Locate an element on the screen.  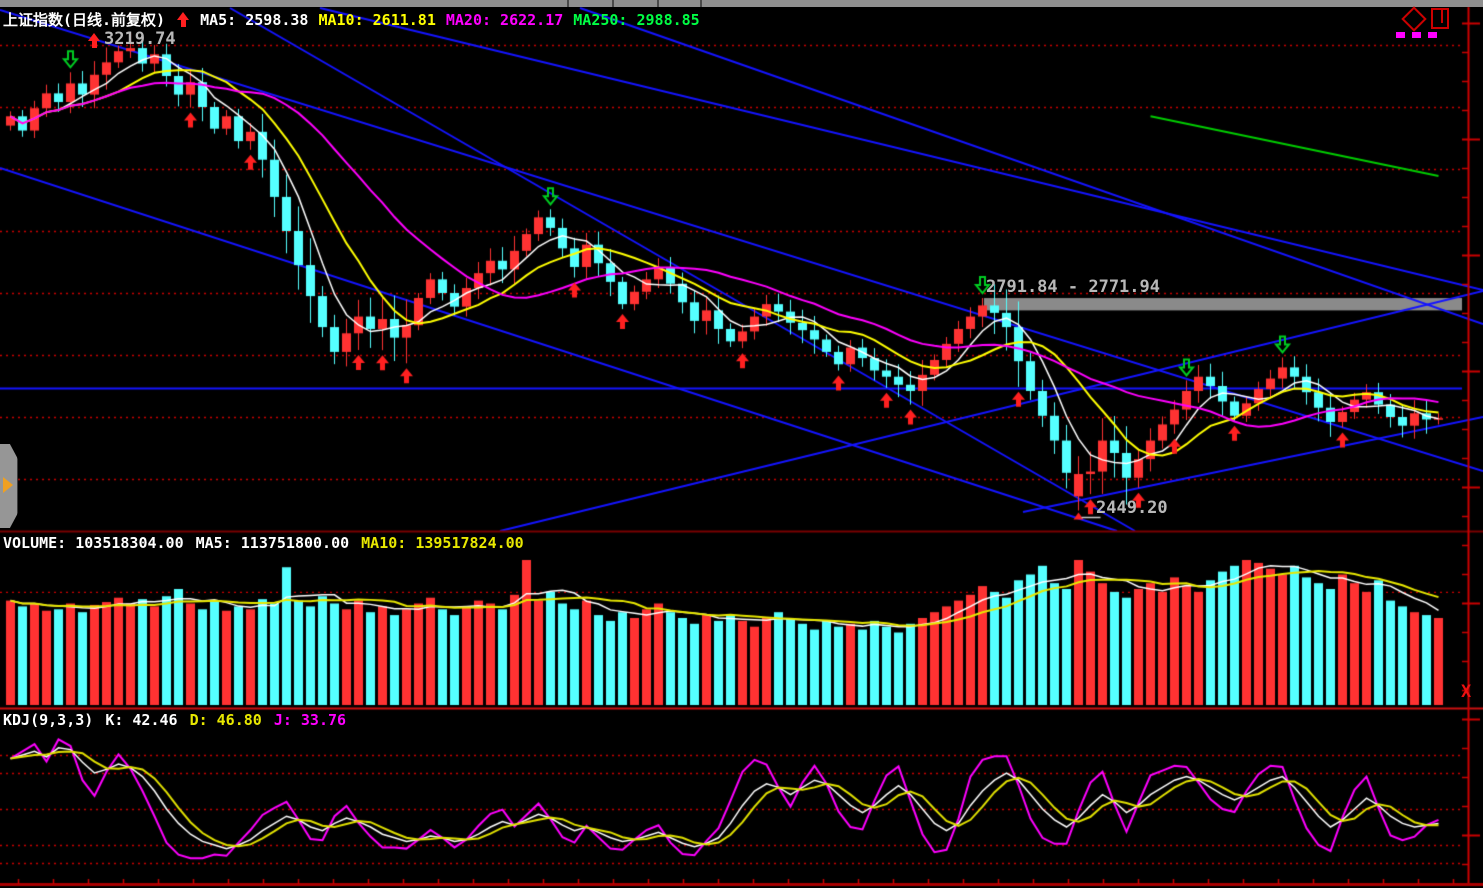
ma5-value: MA5: 2598.38 is located at coordinates (254, 20).